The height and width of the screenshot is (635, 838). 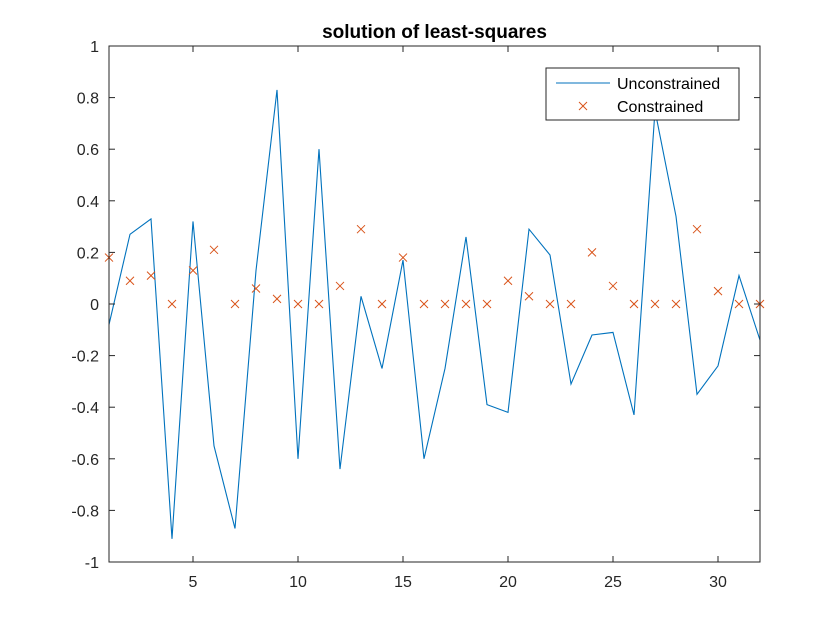 I want to click on legend-box, so click(x=642, y=94).